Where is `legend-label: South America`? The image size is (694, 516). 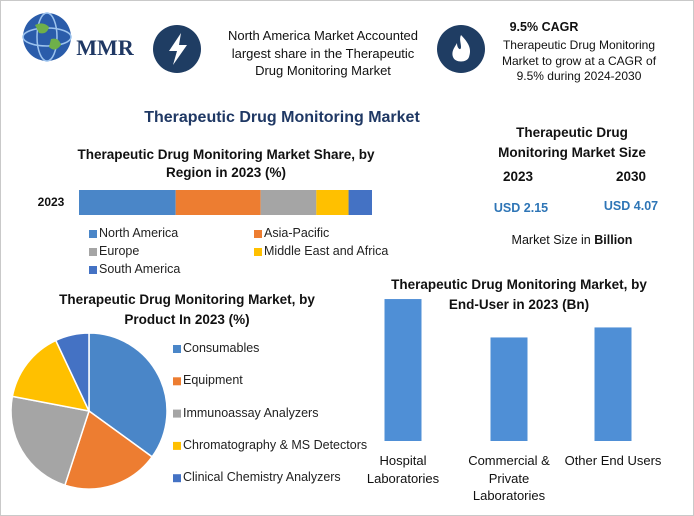
legend-label: South America is located at coordinates (140, 269).